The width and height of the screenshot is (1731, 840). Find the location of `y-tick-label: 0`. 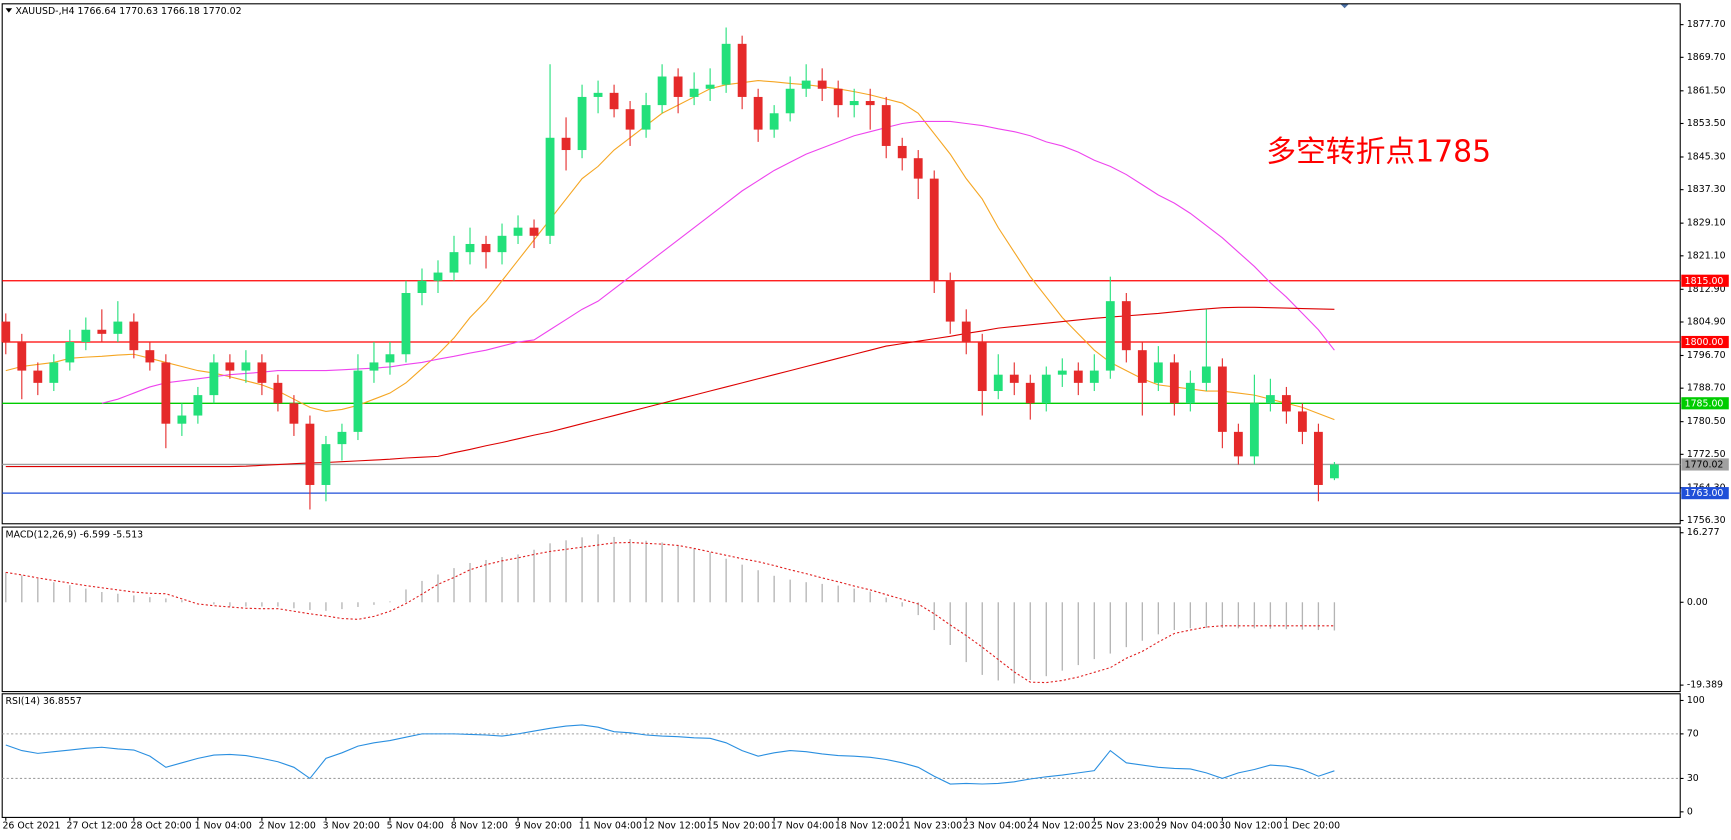

y-tick-label: 0 is located at coordinates (1690, 811).